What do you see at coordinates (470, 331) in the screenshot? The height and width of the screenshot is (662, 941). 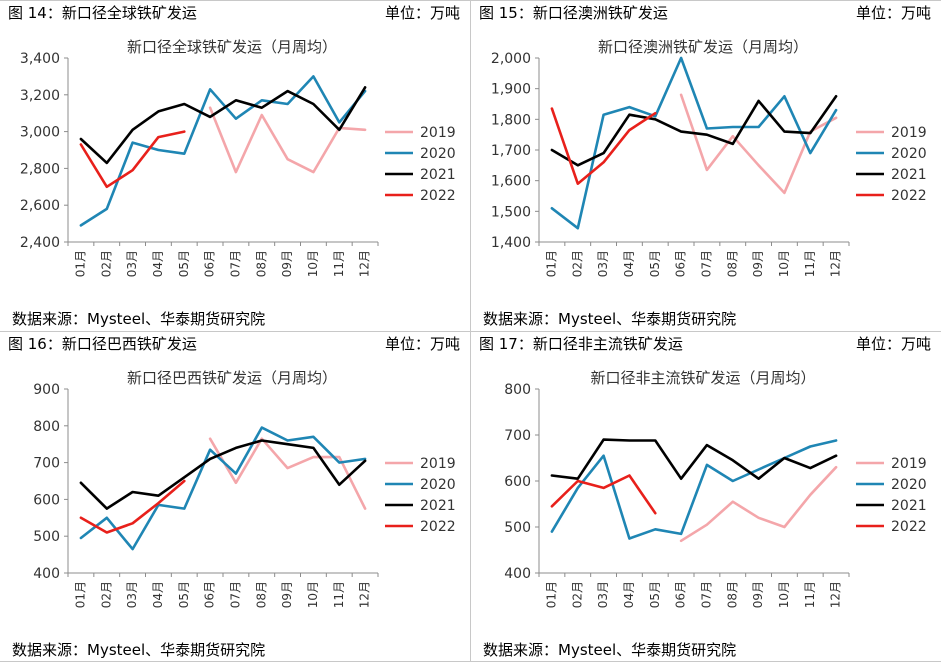 I see `column-divider` at bounding box center [470, 331].